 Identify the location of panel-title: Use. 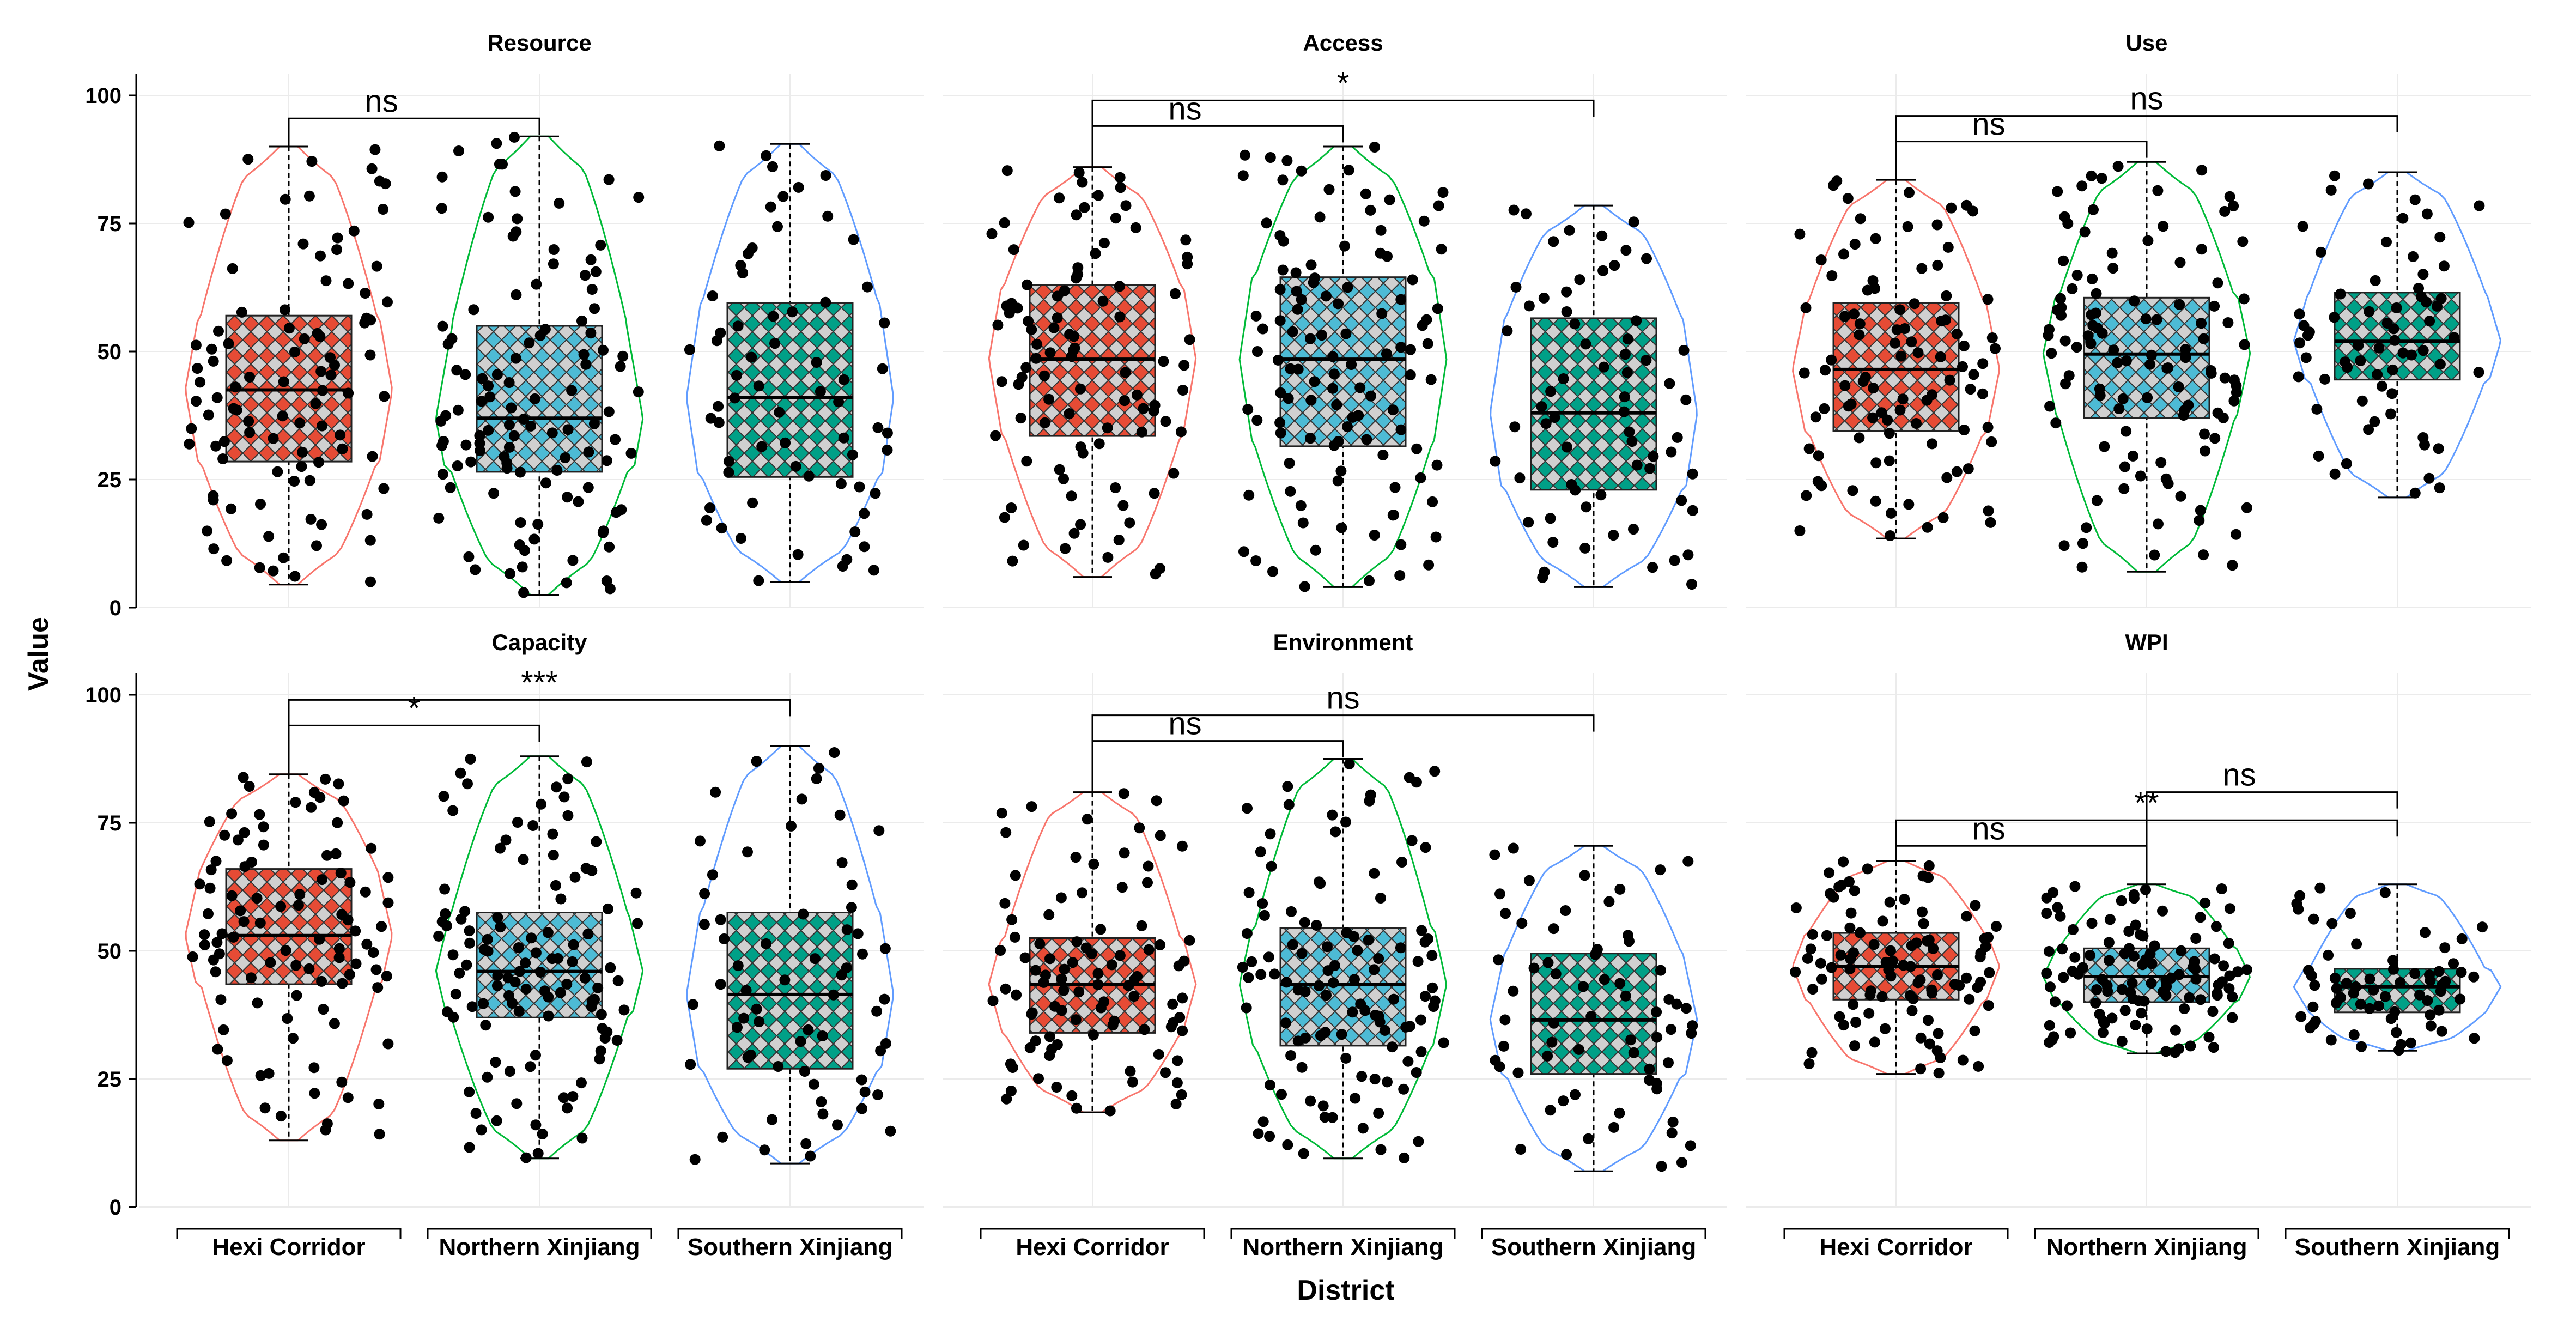
(2146, 43).